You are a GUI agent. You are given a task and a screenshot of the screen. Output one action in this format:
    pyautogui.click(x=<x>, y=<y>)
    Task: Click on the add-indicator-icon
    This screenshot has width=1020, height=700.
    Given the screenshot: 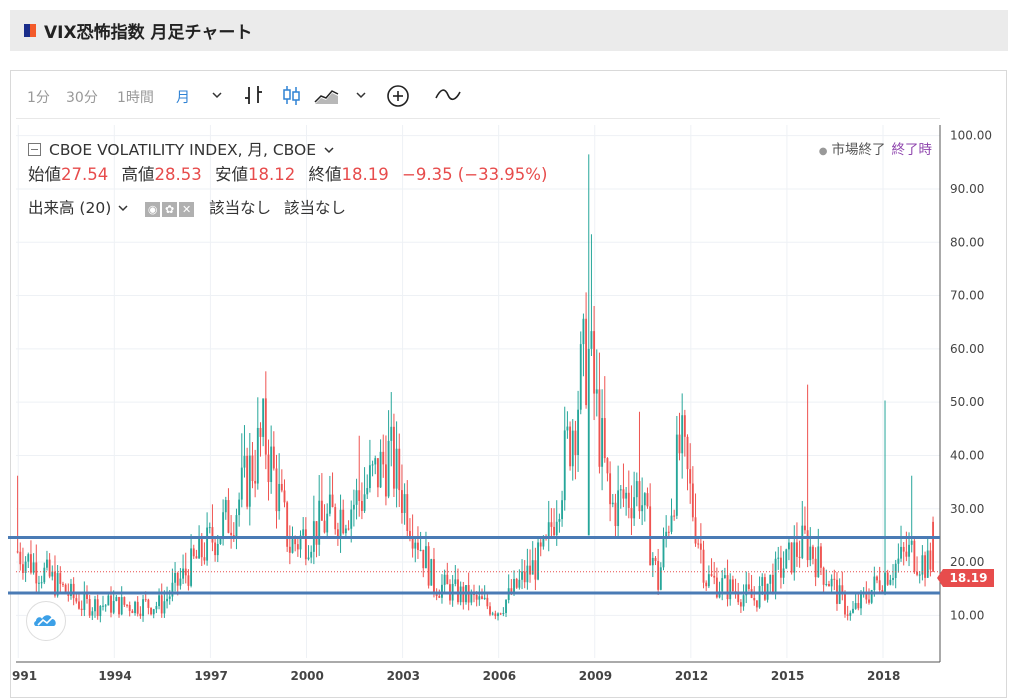 What is the action you would take?
    pyautogui.click(x=398, y=97)
    